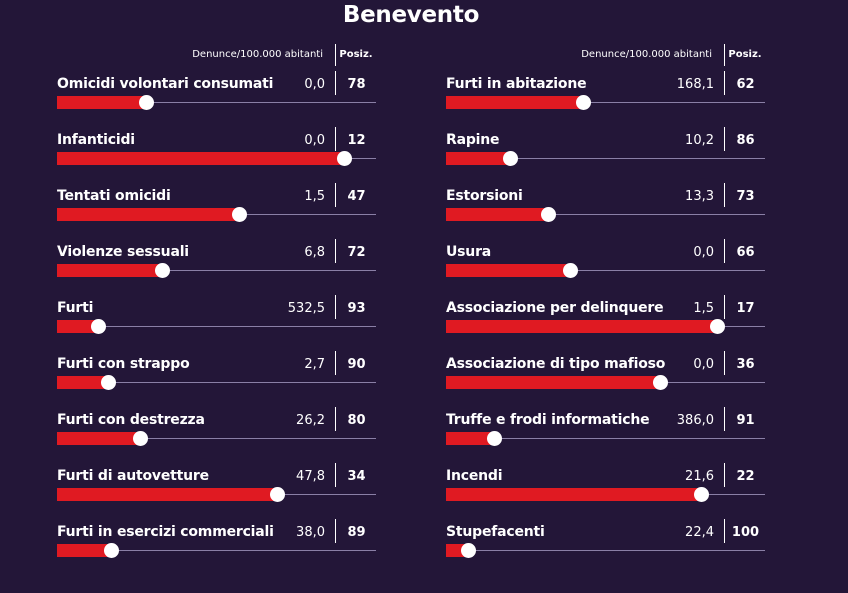 The width and height of the screenshot is (848, 593). What do you see at coordinates (217, 206) in the screenshot?
I see `crime-row: Tentati omicidi 1,5 47` at bounding box center [217, 206].